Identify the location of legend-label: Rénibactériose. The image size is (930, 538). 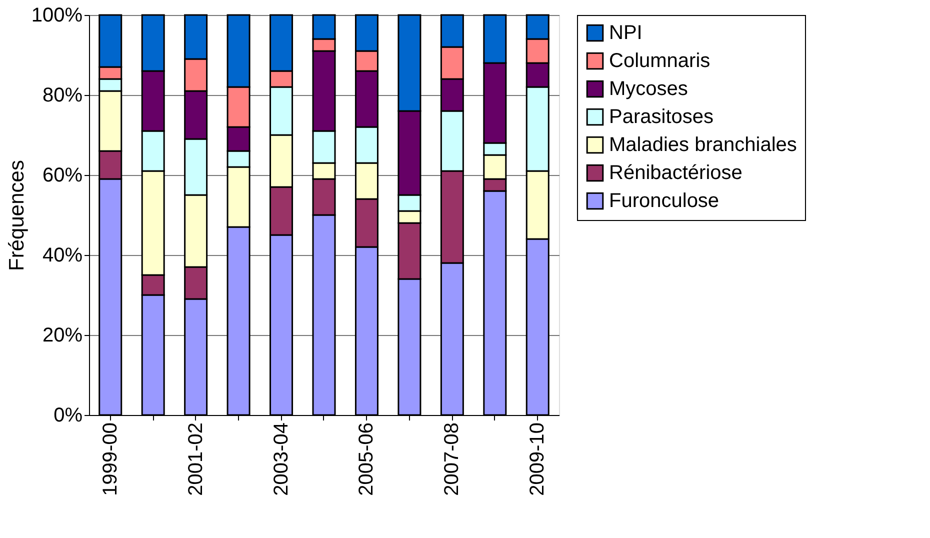
(675, 173).